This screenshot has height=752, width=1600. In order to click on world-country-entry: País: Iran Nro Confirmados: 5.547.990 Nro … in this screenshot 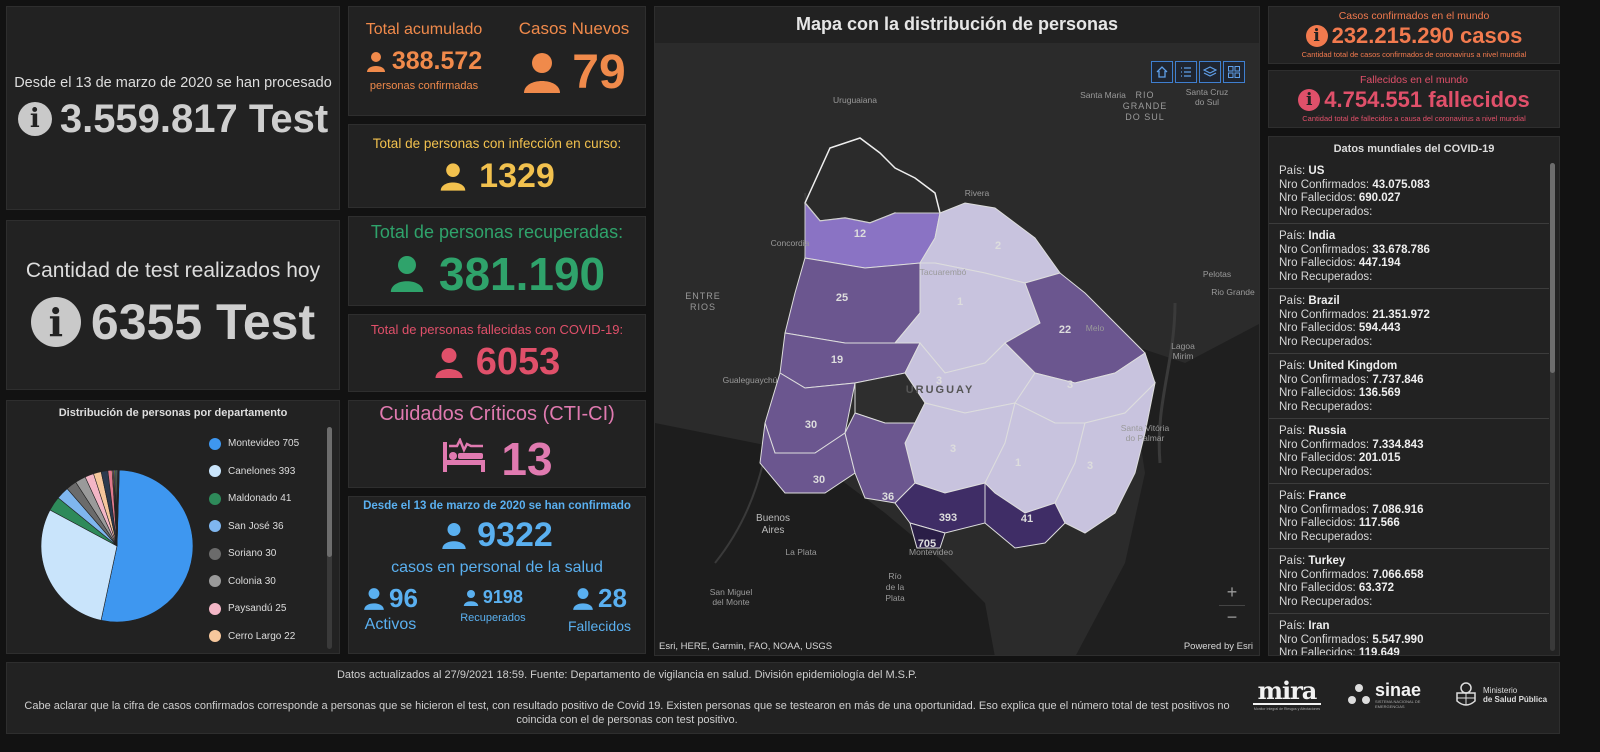, I will do `click(1409, 634)`.